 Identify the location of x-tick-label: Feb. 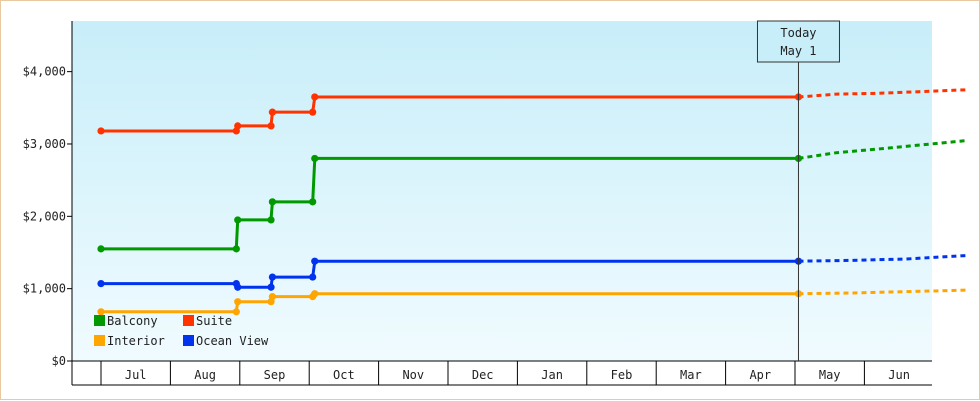
(622, 375).